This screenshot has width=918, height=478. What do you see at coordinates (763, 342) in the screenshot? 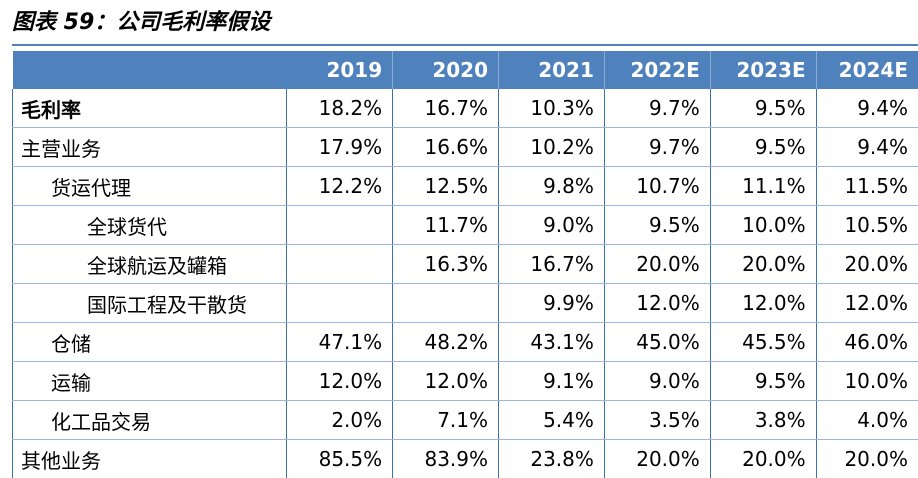
I see `table-cell: 45.5%` at bounding box center [763, 342].